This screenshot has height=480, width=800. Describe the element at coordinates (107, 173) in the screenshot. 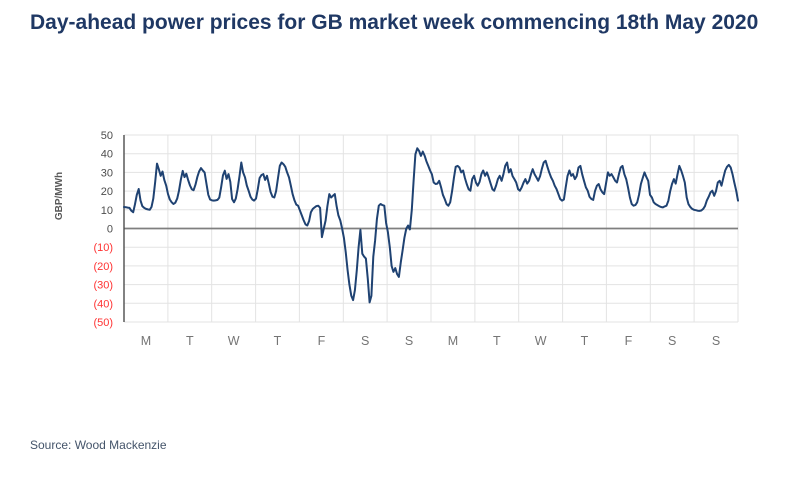

I see `y-tick-label: 30` at that location.